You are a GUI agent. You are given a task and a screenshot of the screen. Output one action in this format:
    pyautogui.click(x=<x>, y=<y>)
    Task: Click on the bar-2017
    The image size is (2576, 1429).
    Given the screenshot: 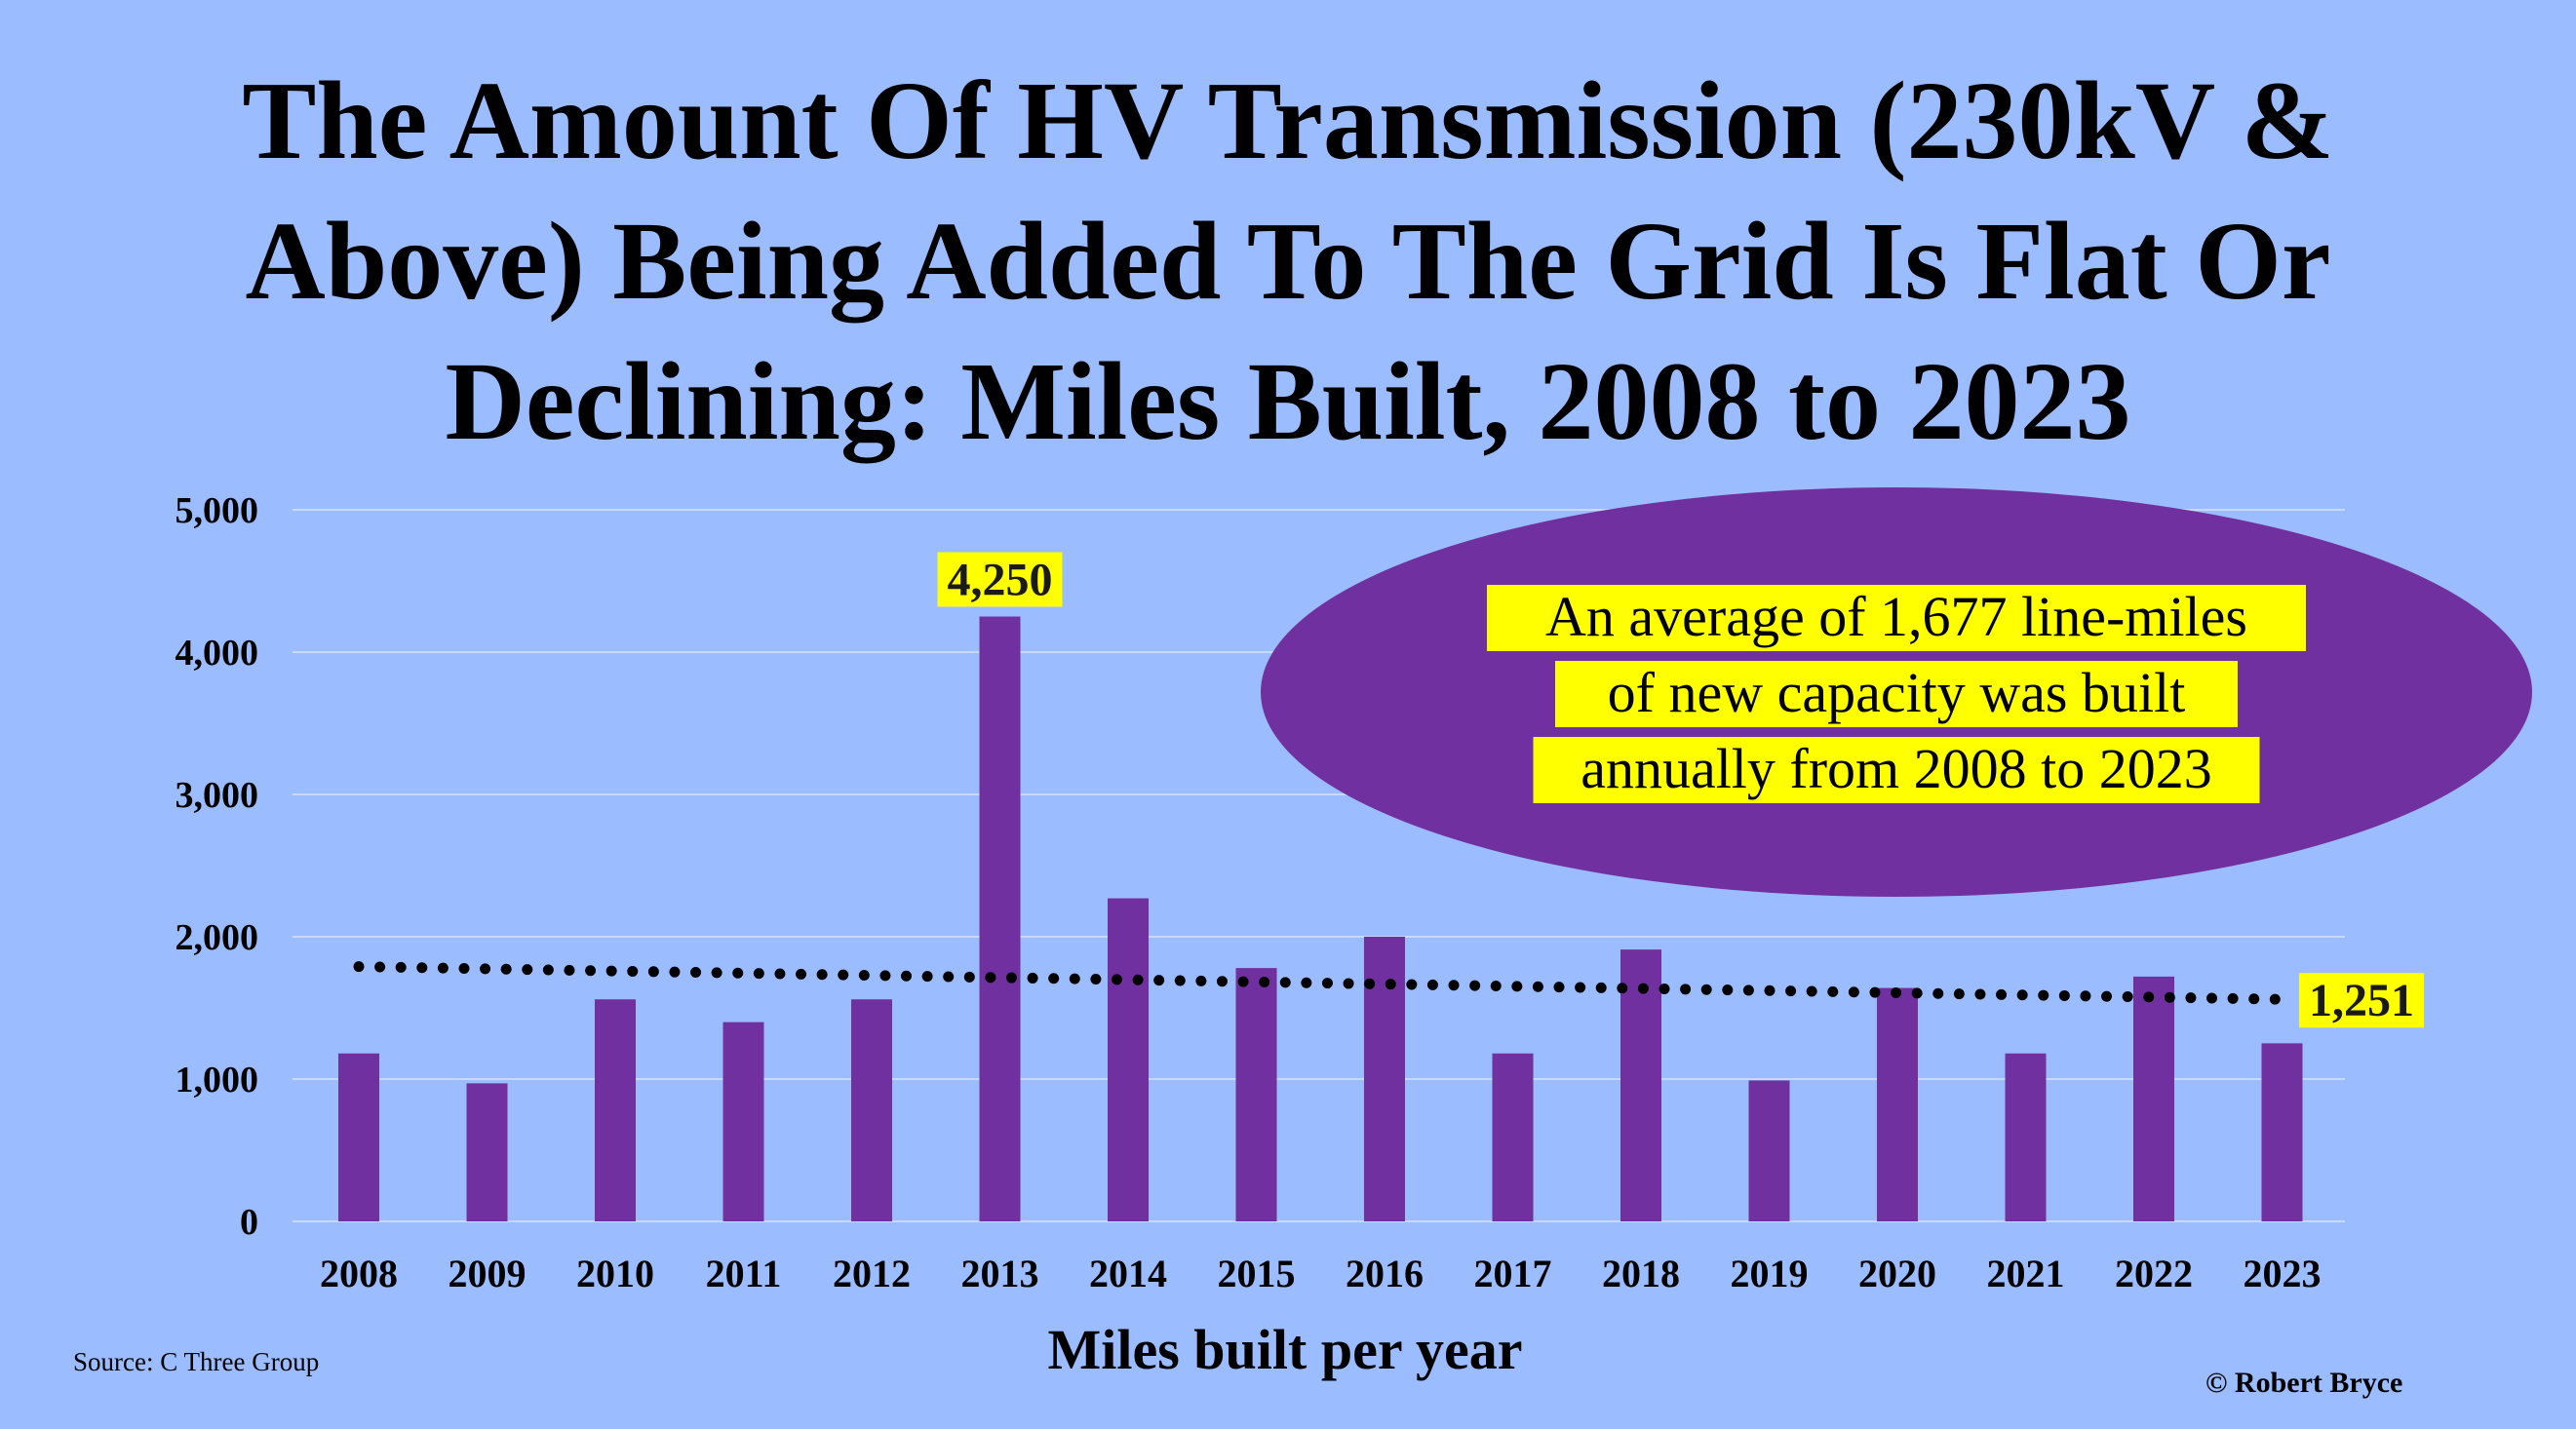 What is the action you would take?
    pyautogui.click(x=1513, y=1137)
    